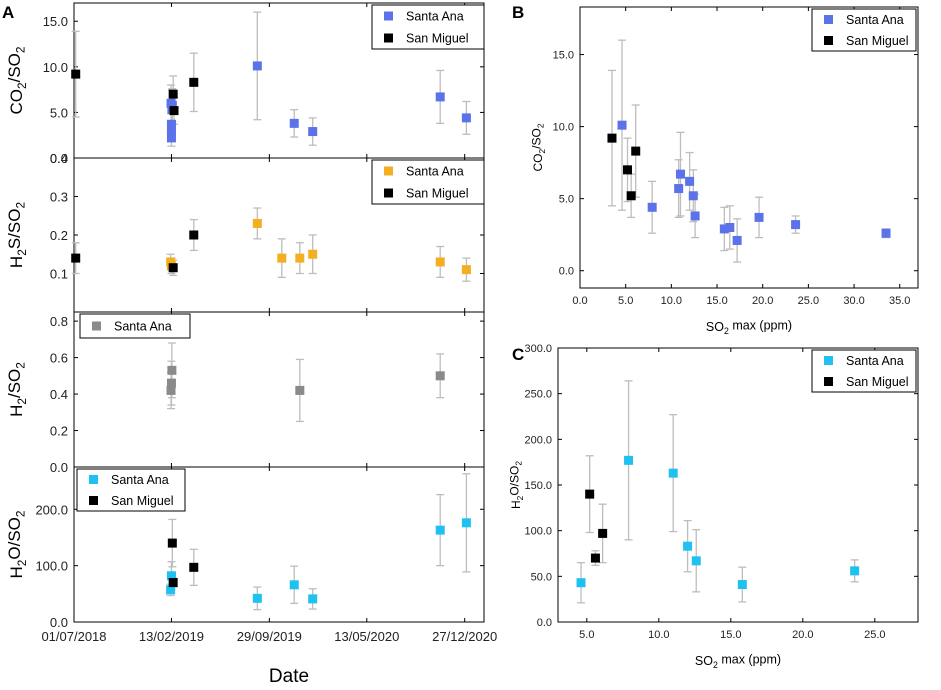 This screenshot has height=690, width=941. Describe the element at coordinates (59, 394) in the screenshot. I see `y-tick-label: 0.4` at that location.